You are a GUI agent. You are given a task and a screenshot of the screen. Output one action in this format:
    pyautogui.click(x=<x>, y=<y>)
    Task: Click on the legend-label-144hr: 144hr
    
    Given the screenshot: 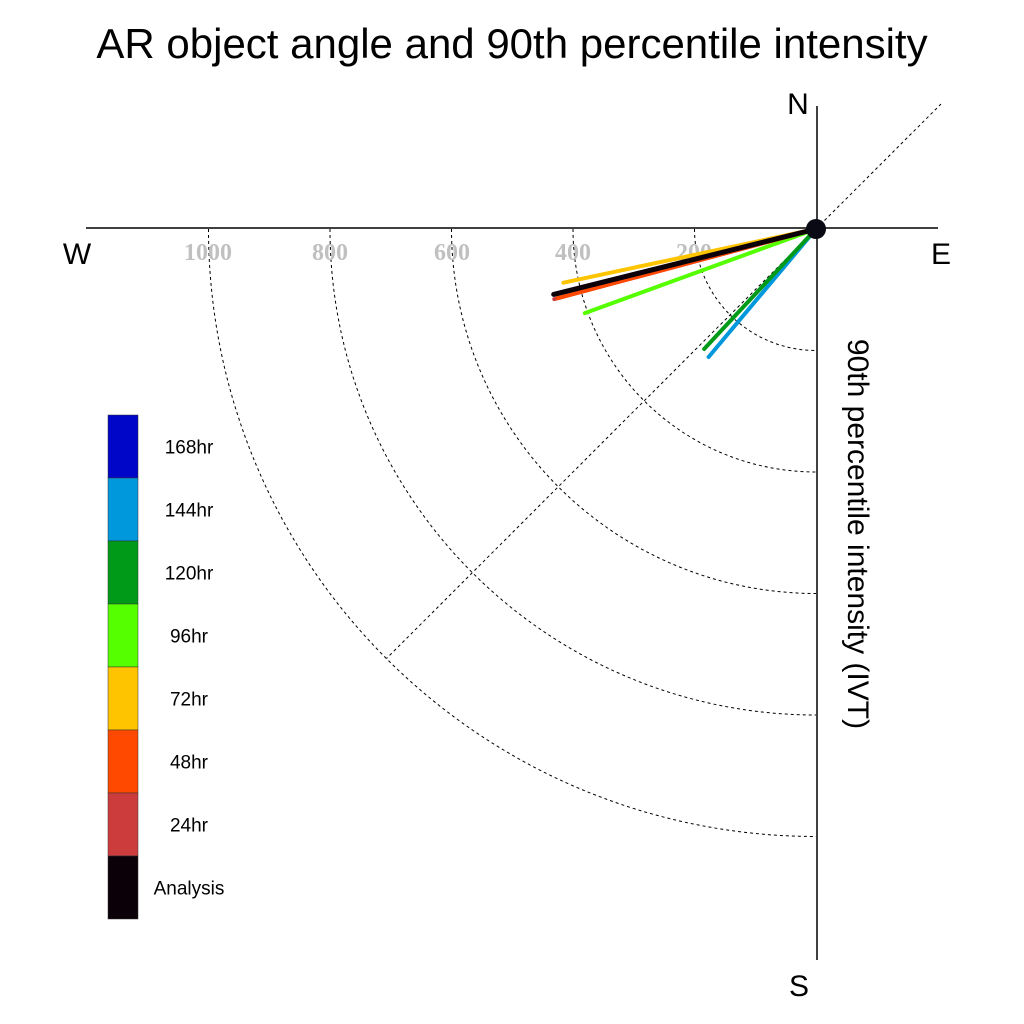 What is the action you would take?
    pyautogui.click(x=189, y=511)
    